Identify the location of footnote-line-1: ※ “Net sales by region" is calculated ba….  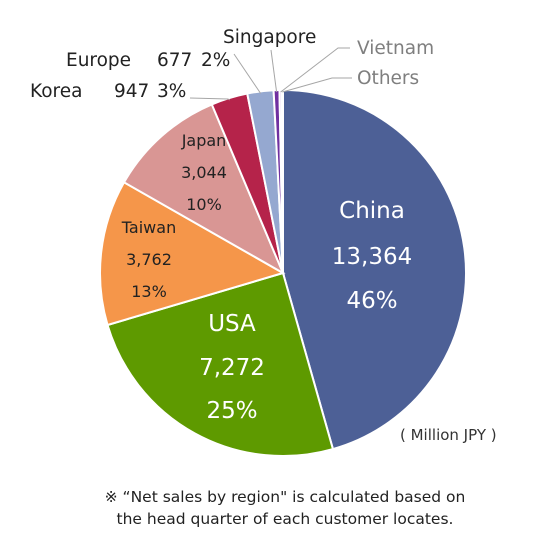
(285, 497).